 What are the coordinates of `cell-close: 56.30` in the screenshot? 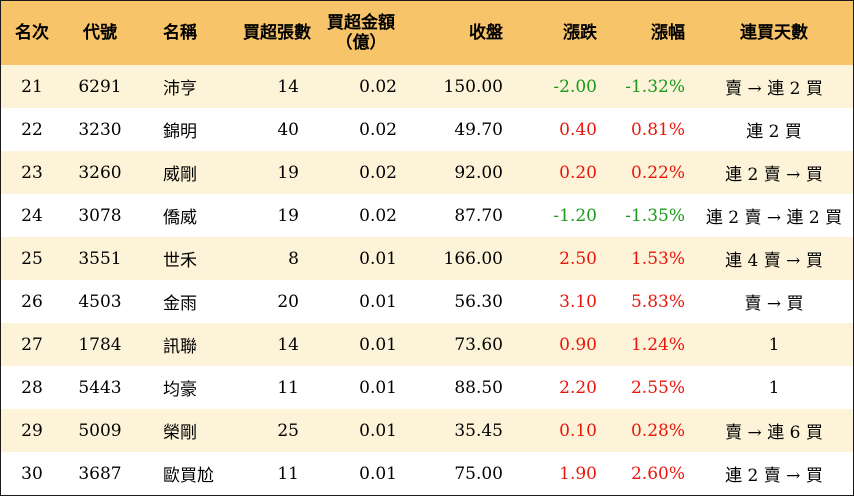 It's located at (478, 301).